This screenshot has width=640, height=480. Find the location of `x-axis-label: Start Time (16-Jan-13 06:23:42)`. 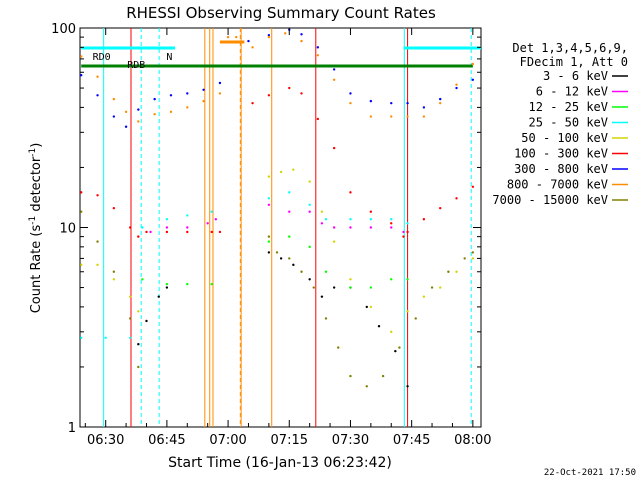

x-axis-label: Start Time (16-Jan-13 06:23:42) is located at coordinates (280, 463).